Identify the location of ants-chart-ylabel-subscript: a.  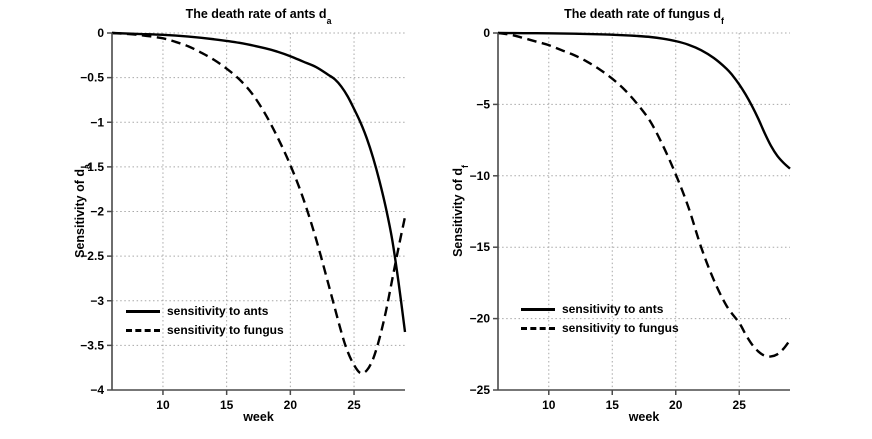
(86, 166).